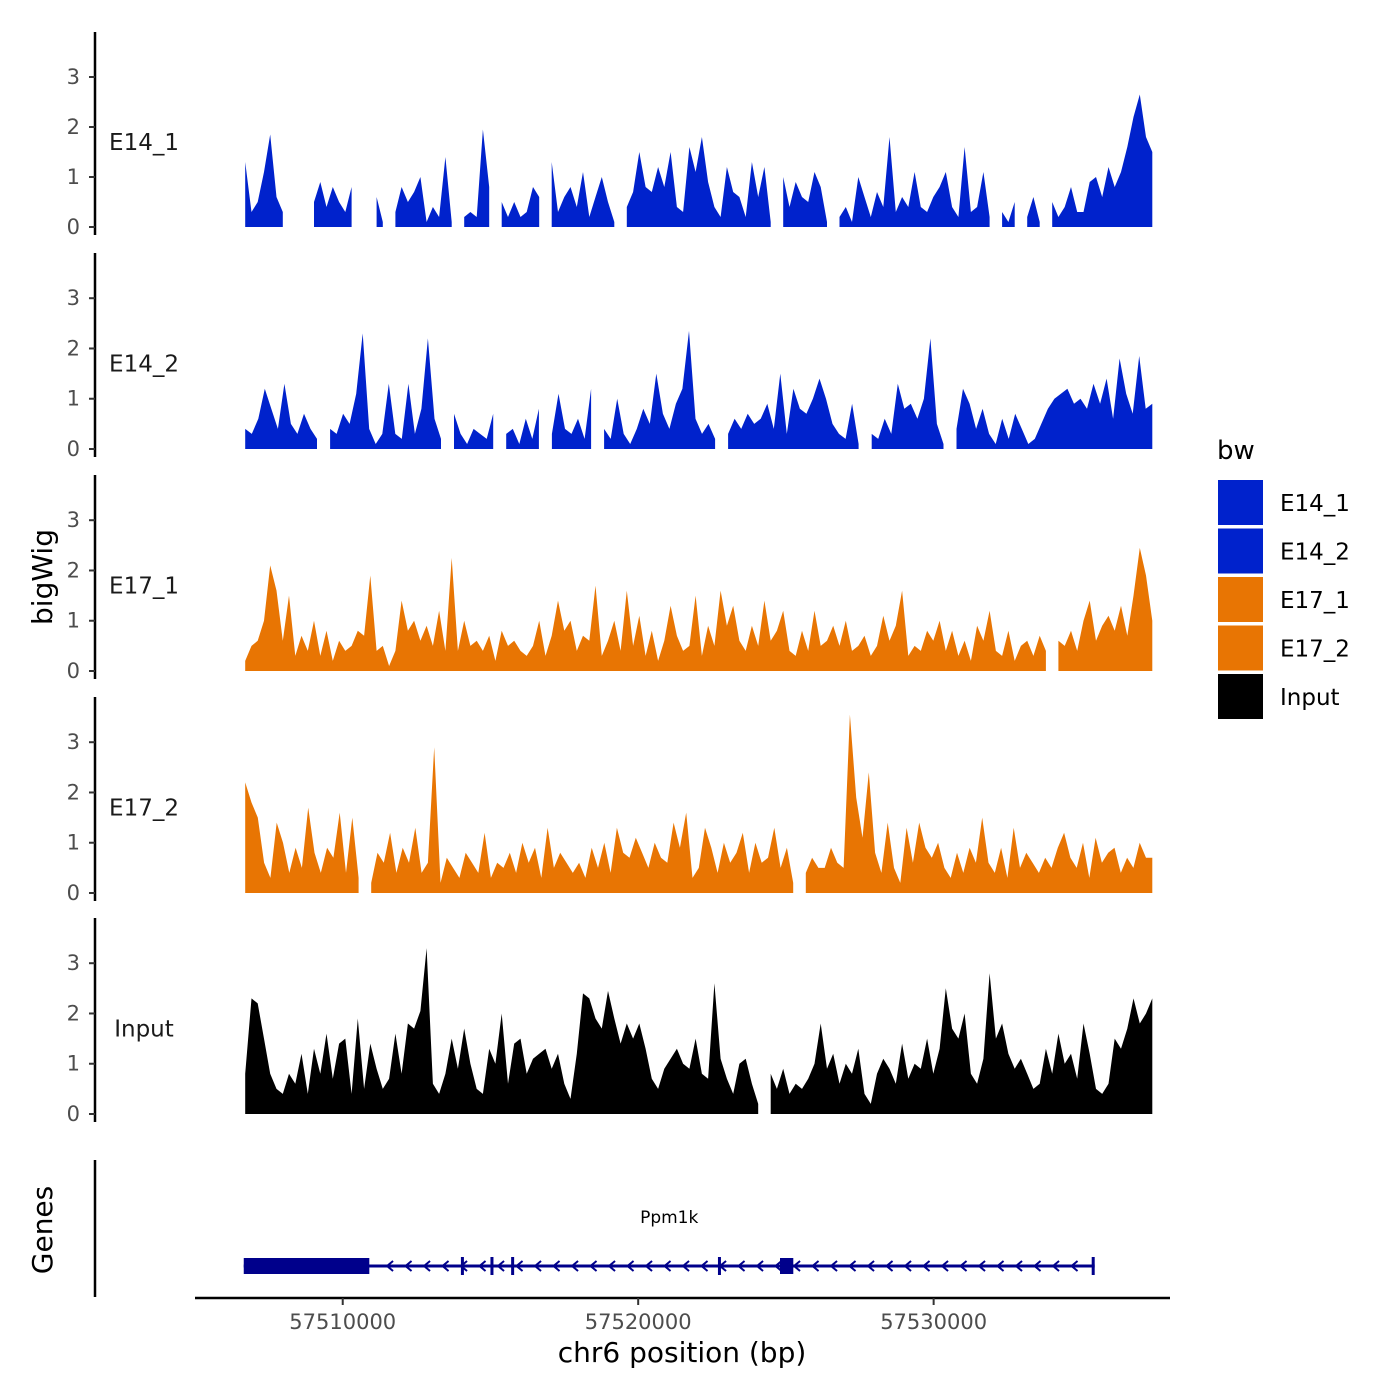  Describe the element at coordinates (1236, 451) in the screenshot. I see `legend-title: bw` at that location.